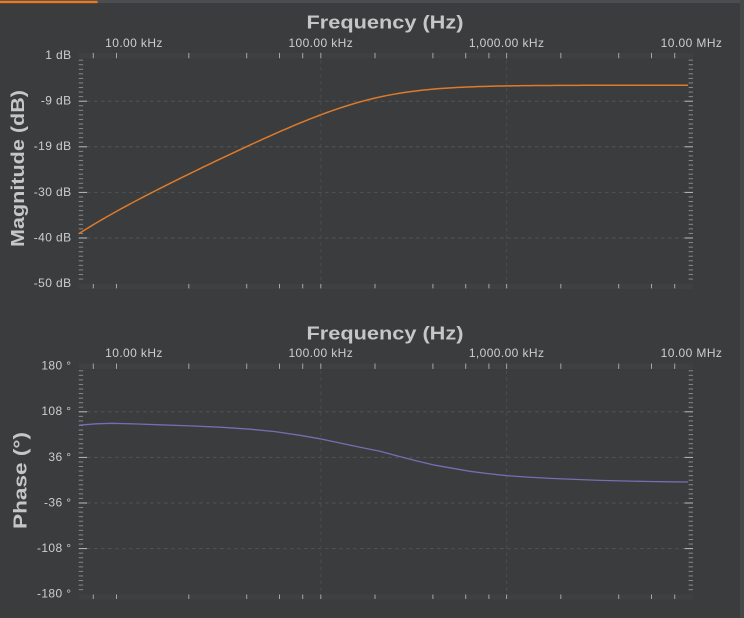 The width and height of the screenshot is (744, 618). What do you see at coordinates (53, 146) in the screenshot?
I see `svg-text: -19 dB` at bounding box center [53, 146].